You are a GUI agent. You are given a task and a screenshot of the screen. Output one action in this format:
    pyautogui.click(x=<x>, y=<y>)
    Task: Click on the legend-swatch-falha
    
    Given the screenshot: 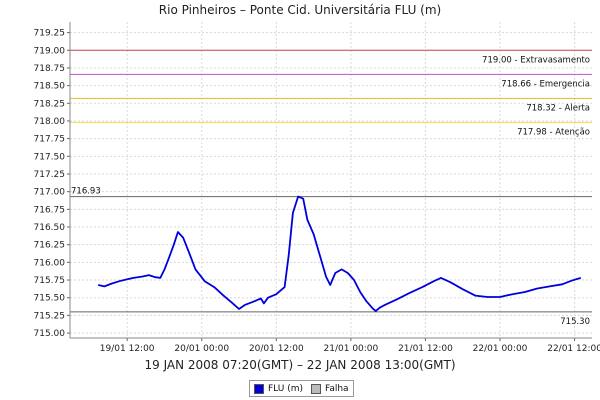 What is the action you would take?
    pyautogui.click(x=315, y=388)
    